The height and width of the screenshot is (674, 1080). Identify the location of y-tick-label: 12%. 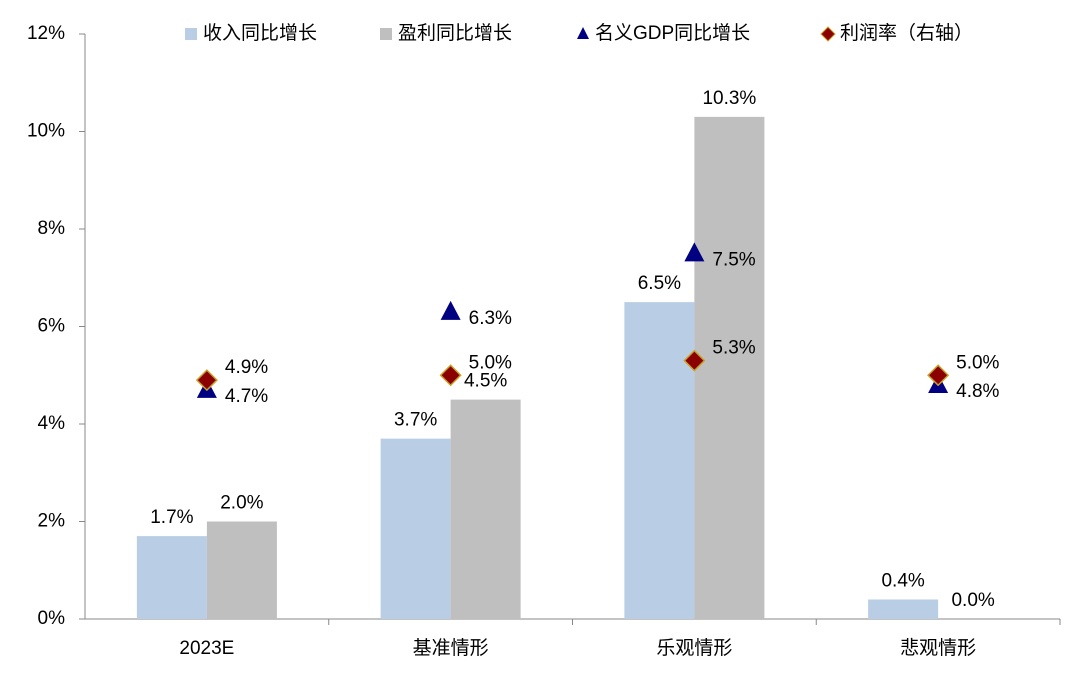
(46, 33).